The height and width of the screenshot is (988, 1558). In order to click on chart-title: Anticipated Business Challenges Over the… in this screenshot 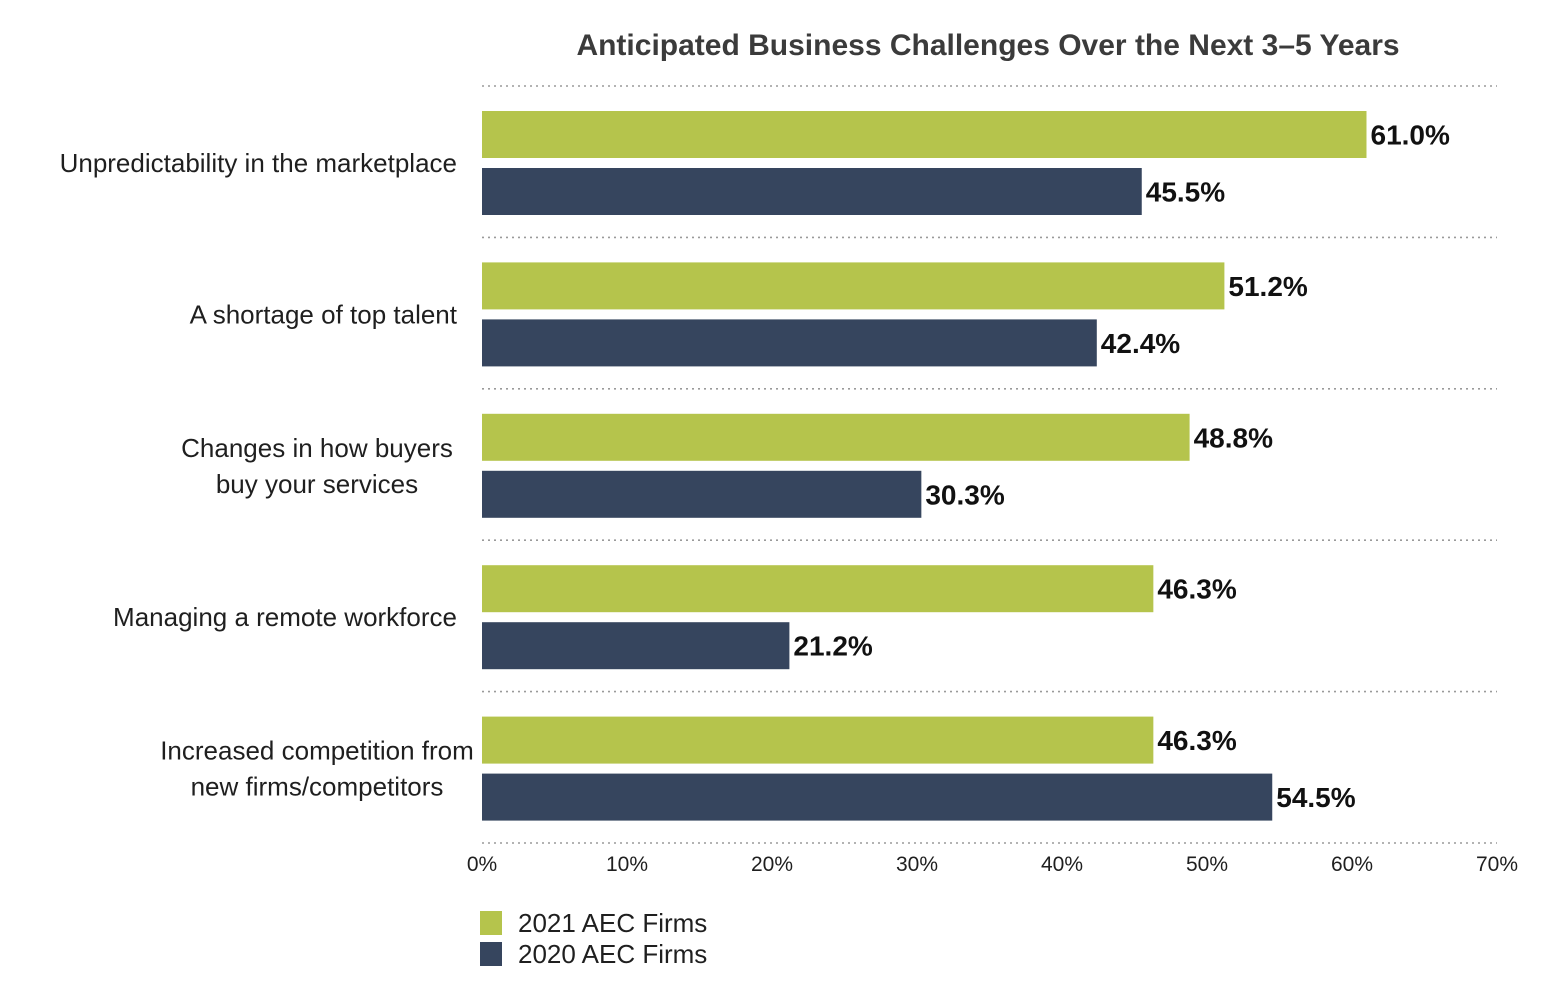, I will do `click(987, 45)`.